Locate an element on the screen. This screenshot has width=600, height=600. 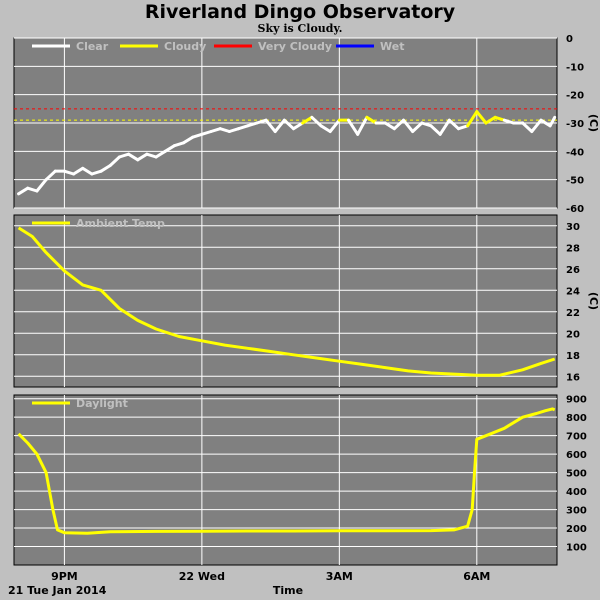
temperature-ytick-label-6: 28 is located at coordinates (573, 248).